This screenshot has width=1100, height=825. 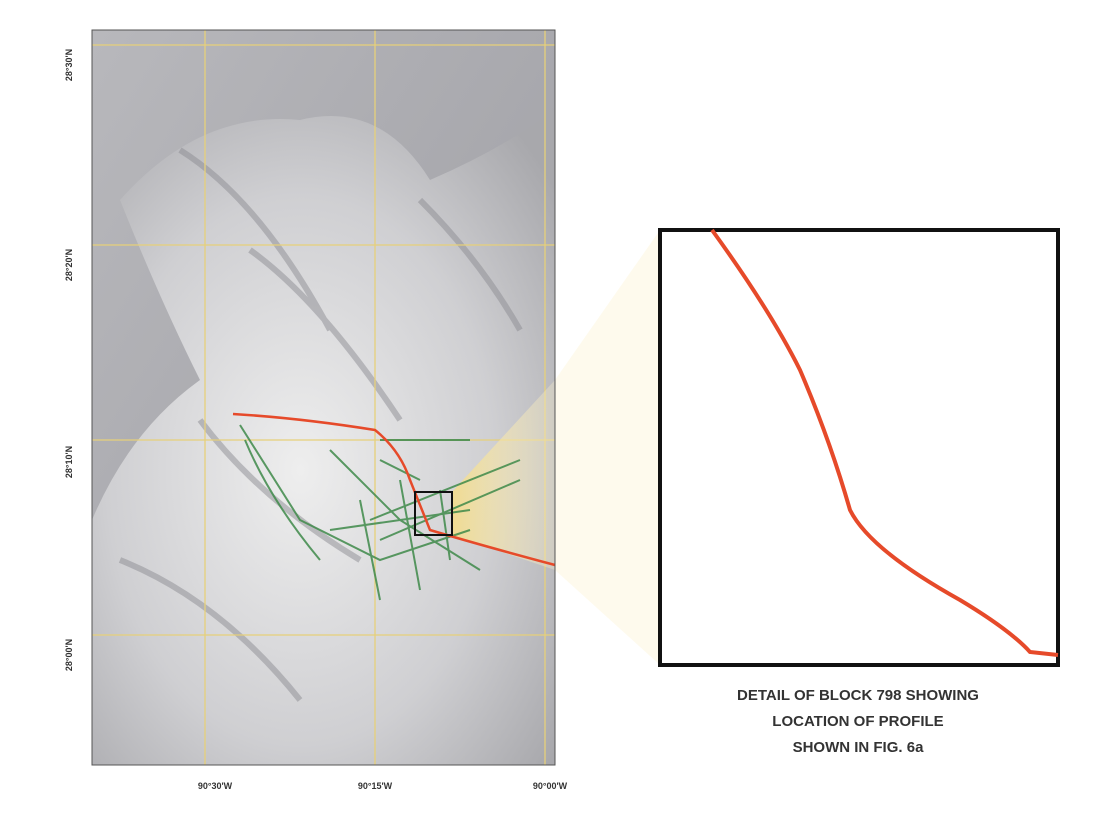 What do you see at coordinates (69, 265) in the screenshot?
I see `lat-label: 28°20'N` at bounding box center [69, 265].